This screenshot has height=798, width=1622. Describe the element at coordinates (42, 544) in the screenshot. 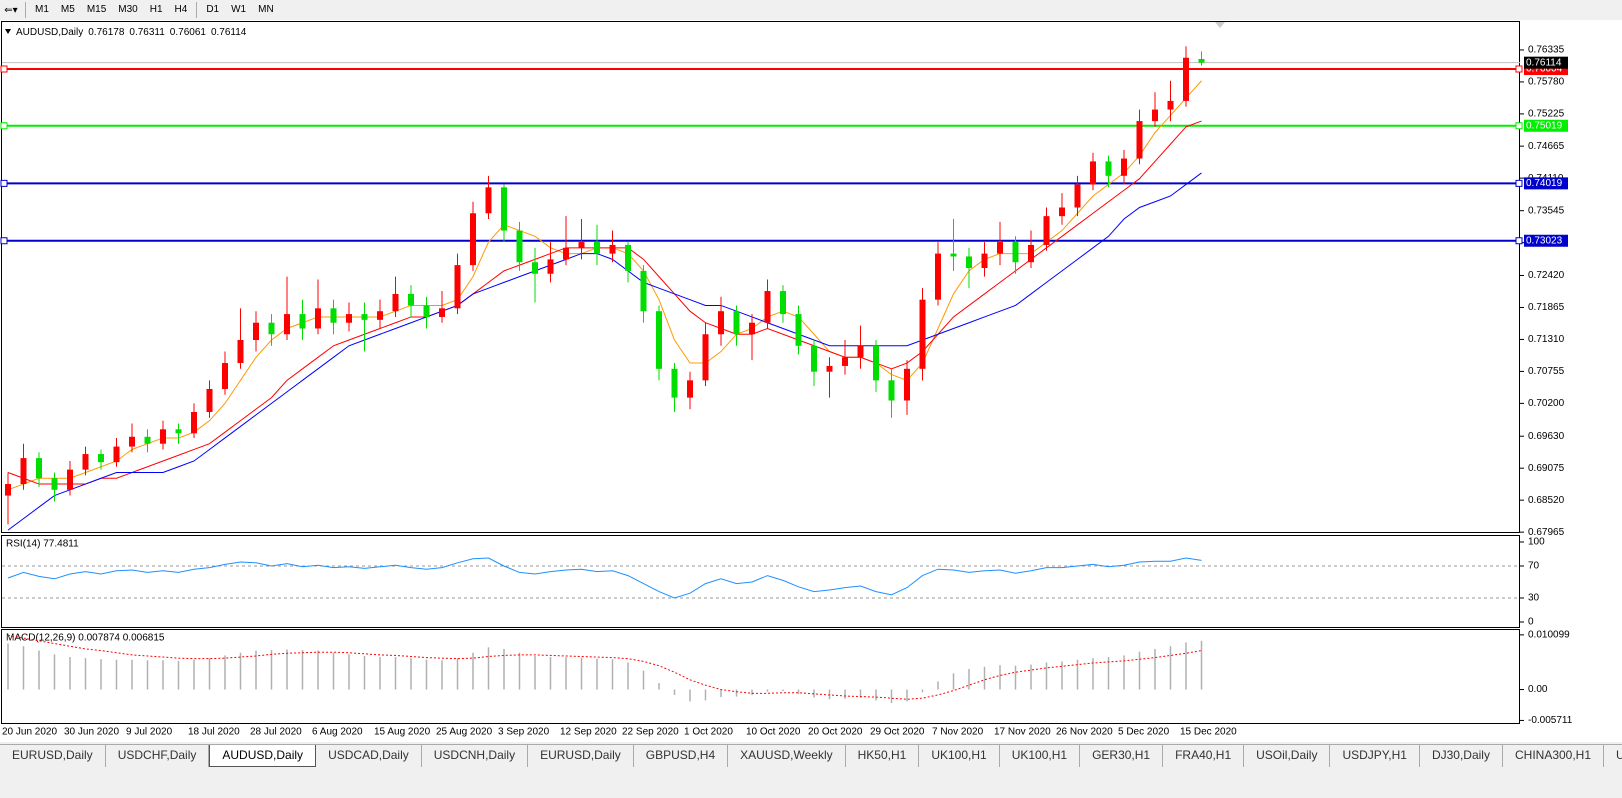

I see `rsi-title: RSI(14) 77.4811` at that location.